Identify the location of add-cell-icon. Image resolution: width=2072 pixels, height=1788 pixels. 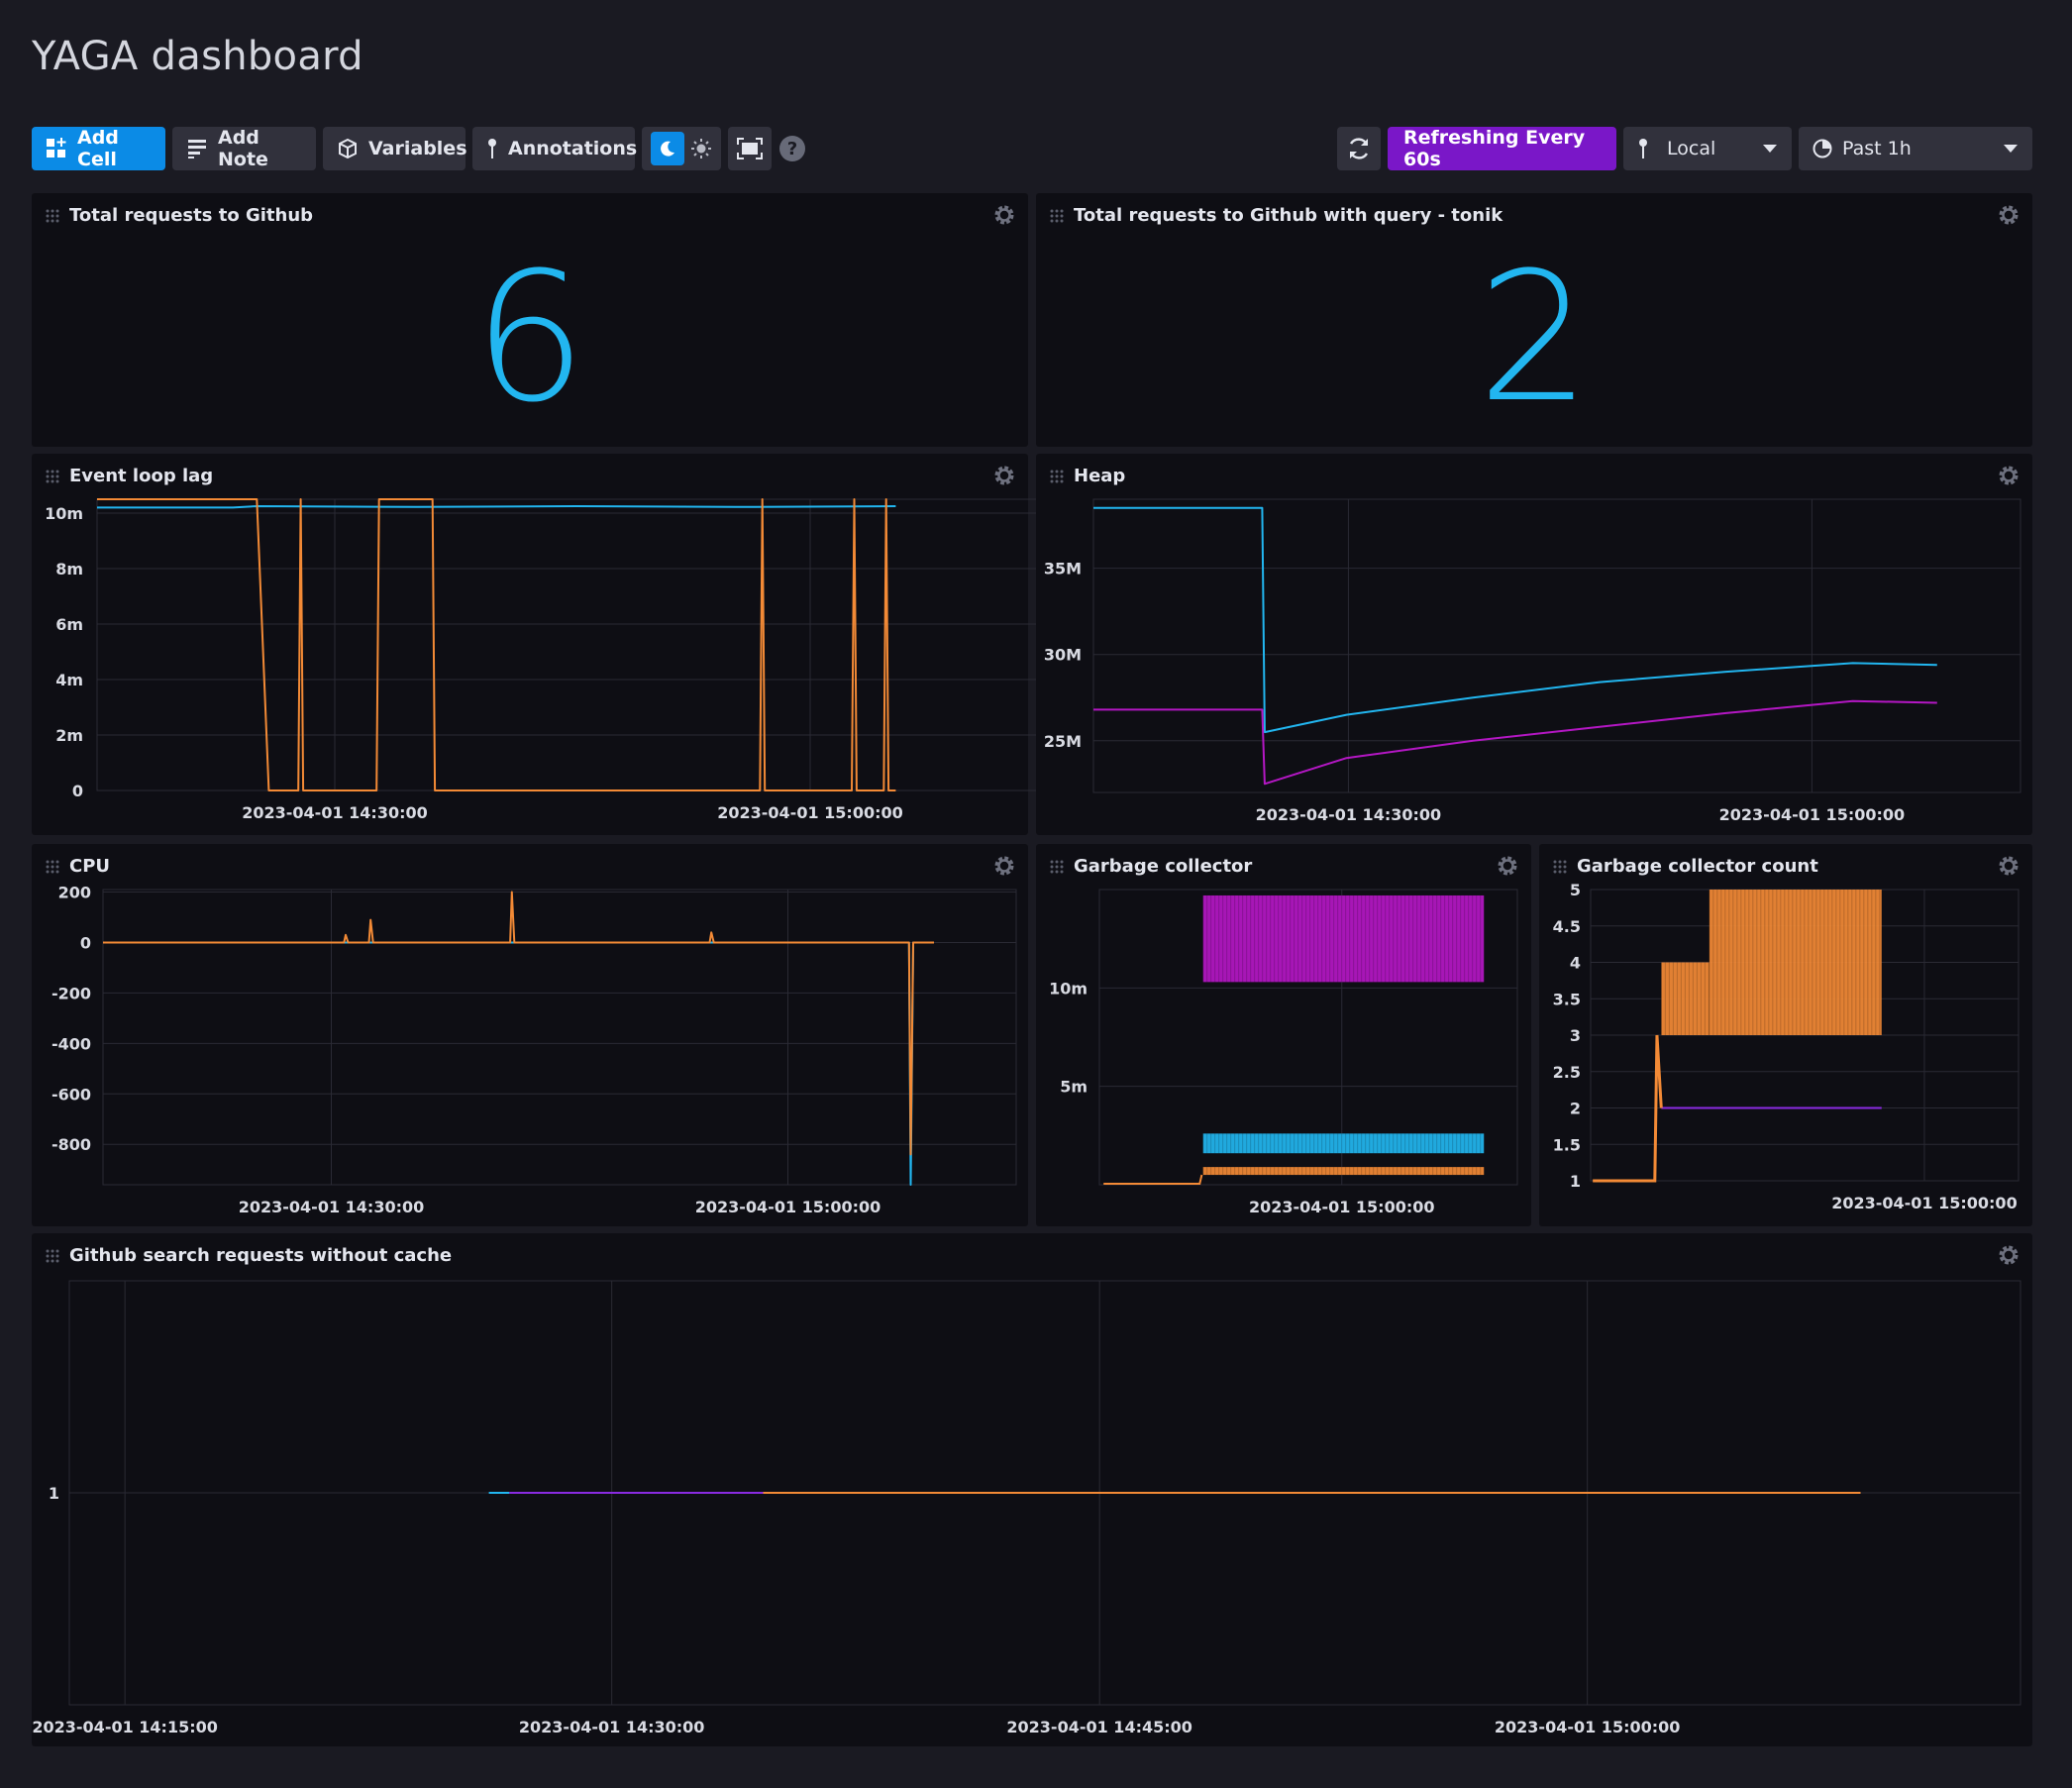
(57, 148).